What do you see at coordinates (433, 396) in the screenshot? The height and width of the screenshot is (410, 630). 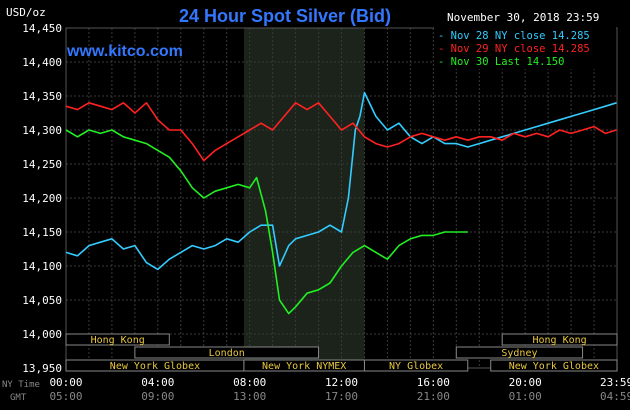 I see `x-tick-label-gmt: 21:00` at bounding box center [433, 396].